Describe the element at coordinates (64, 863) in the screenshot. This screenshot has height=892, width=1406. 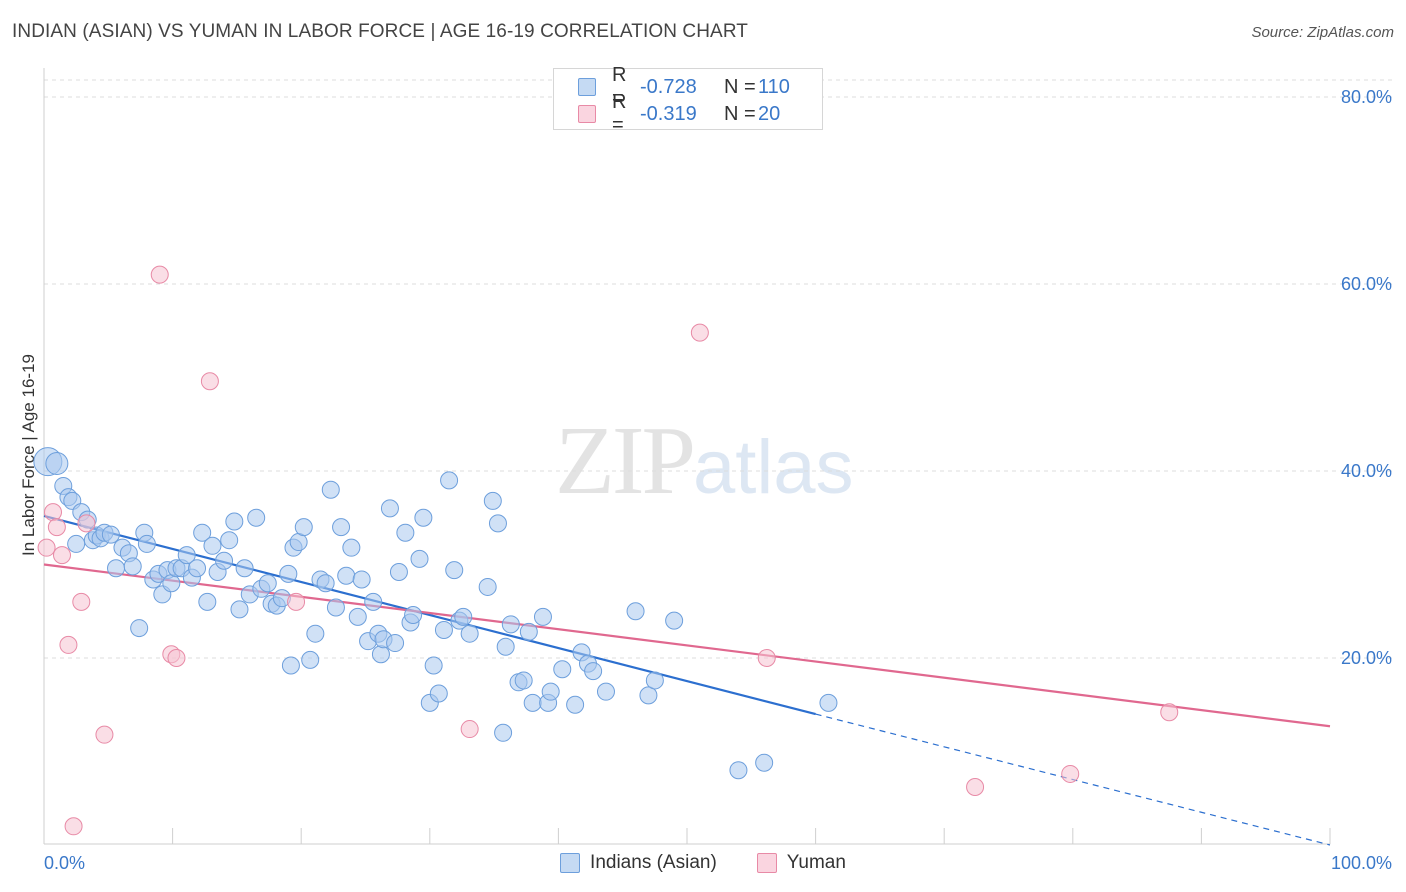
I see `x-tick-label: 0.0%` at that location.